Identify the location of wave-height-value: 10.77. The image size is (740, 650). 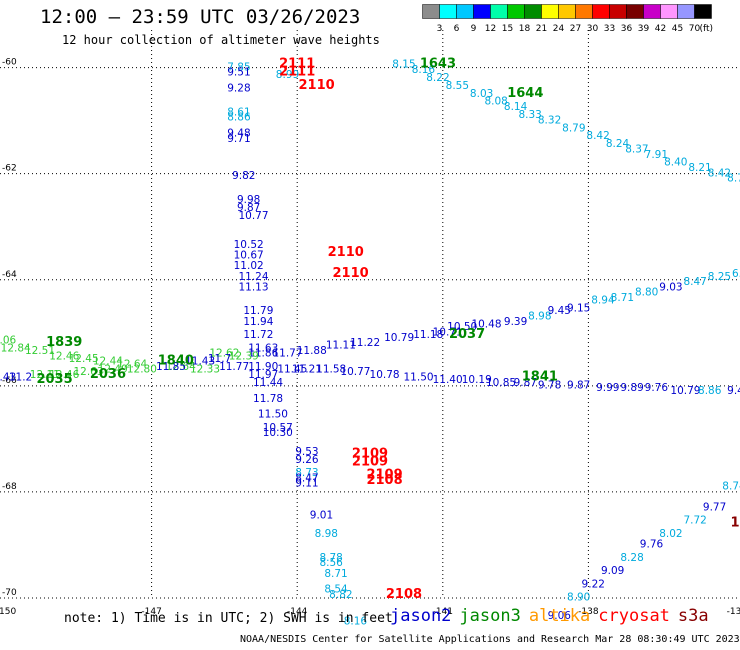
(355, 372).